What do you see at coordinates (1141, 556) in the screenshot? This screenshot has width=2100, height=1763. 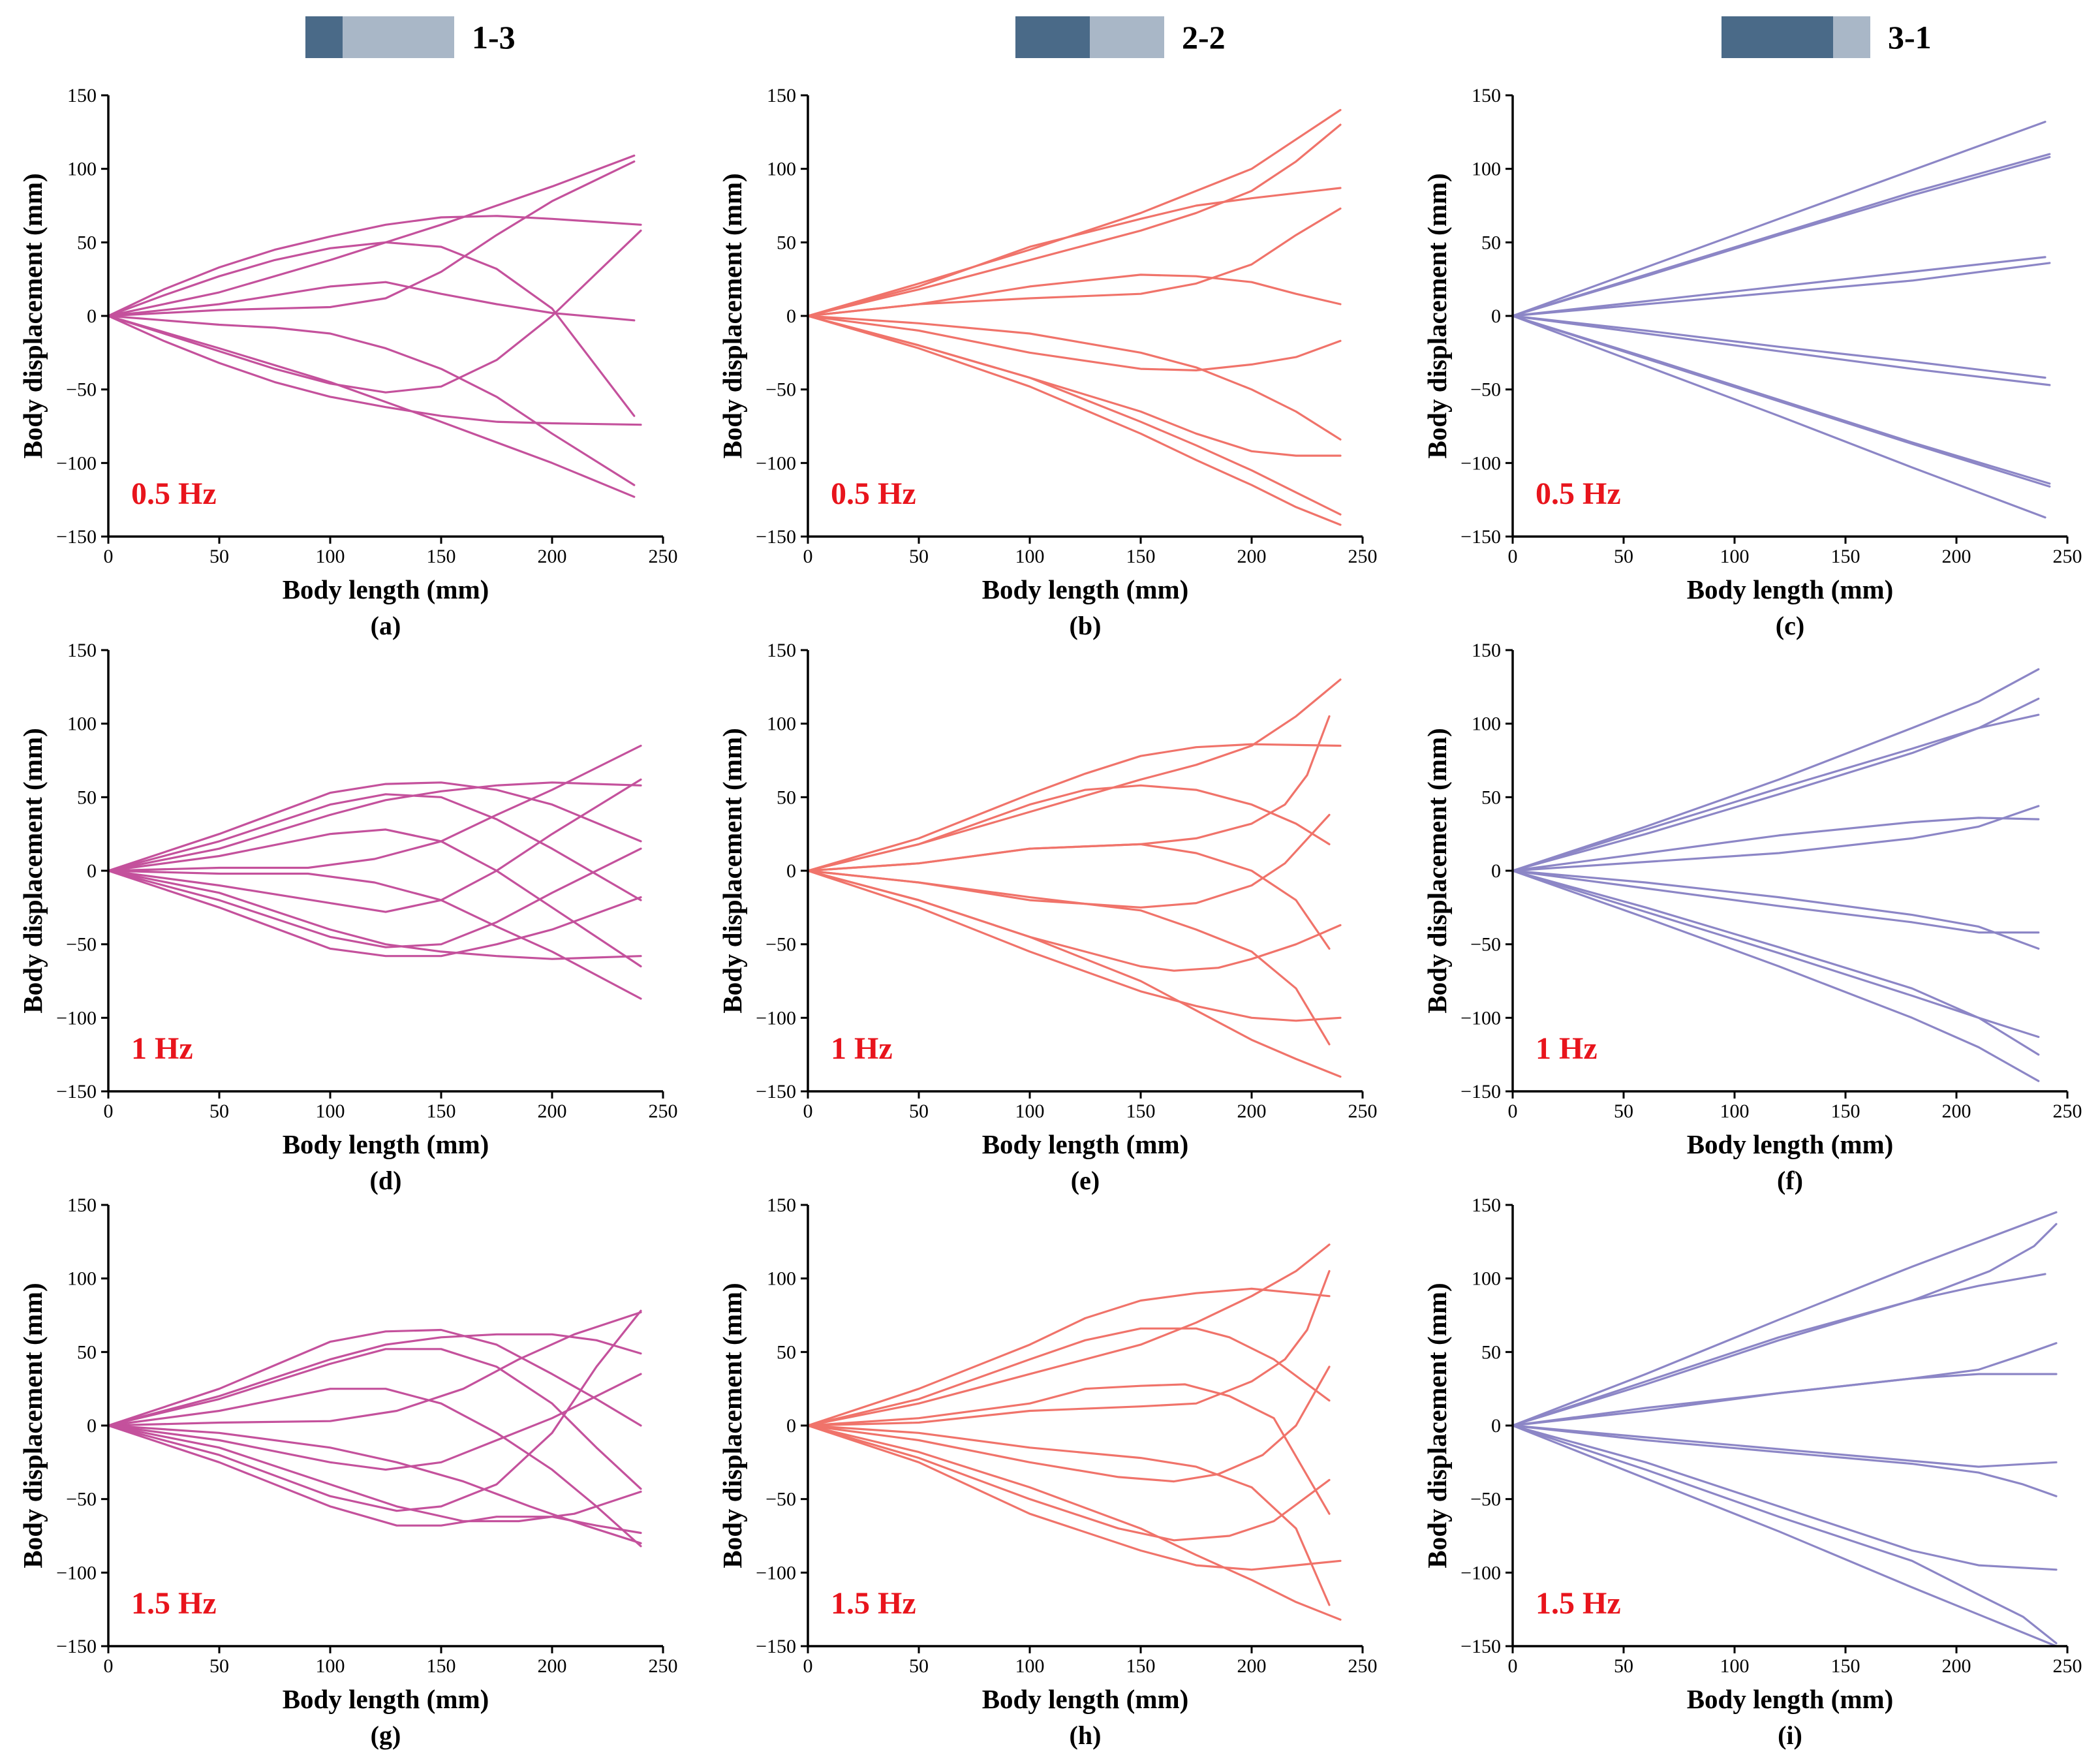 I see `x-tick-label: 150` at bounding box center [1141, 556].